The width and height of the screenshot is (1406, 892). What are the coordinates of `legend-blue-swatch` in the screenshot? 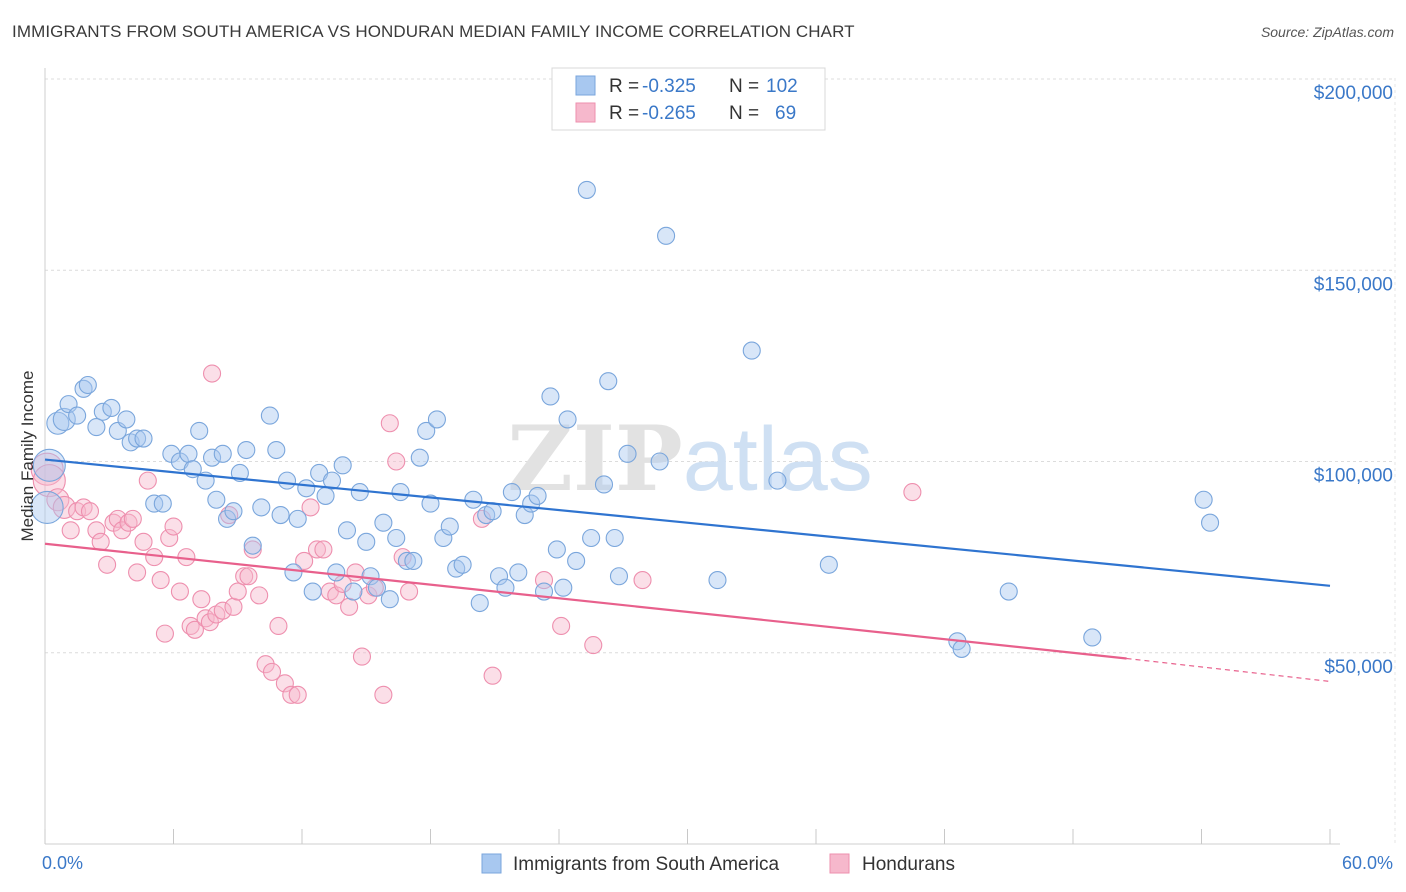 It's located at (585, 85).